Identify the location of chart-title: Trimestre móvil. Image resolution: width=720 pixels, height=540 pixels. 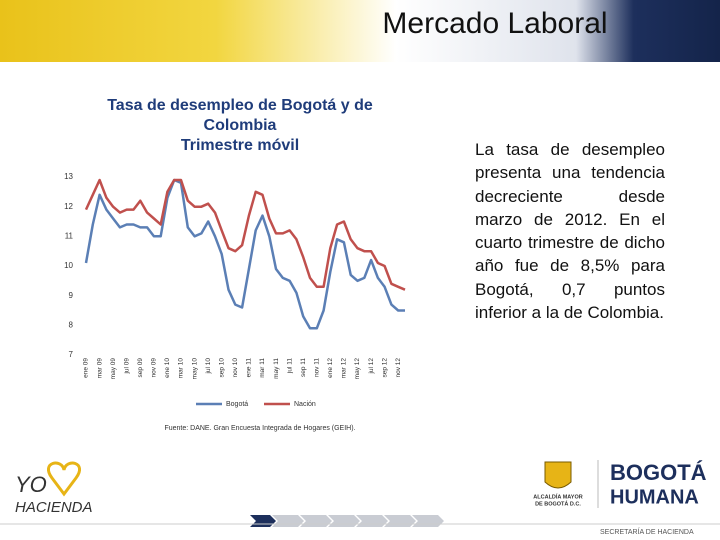
(240, 145).